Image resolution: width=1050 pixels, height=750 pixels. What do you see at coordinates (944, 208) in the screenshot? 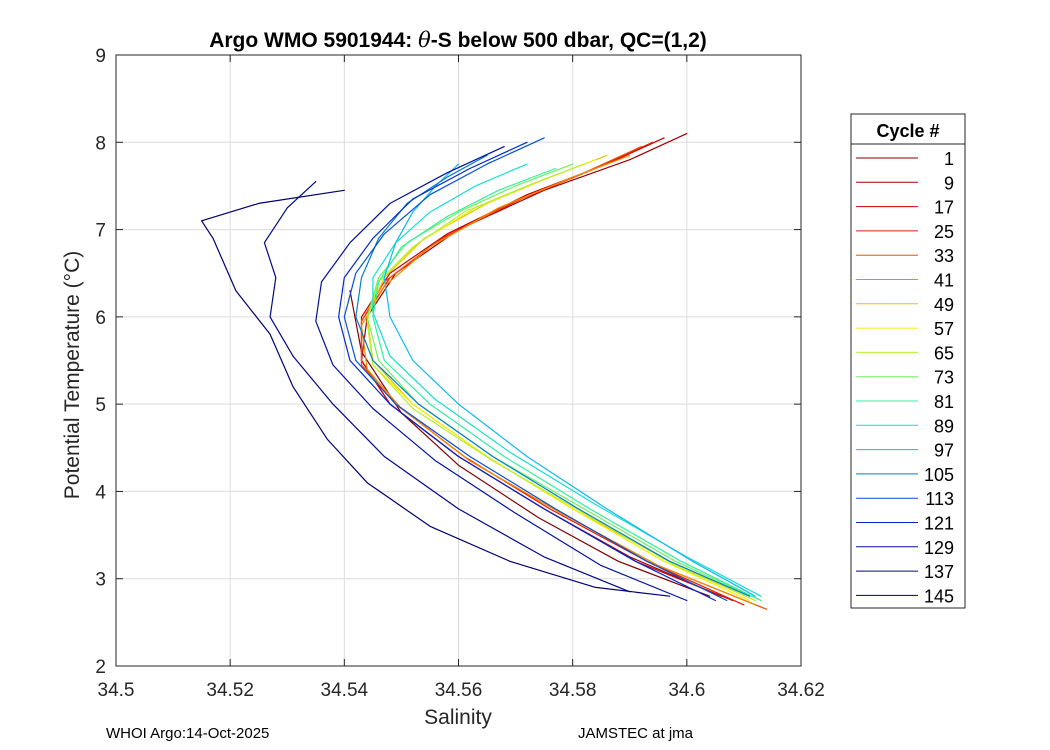
I see `legend-label: 17` at bounding box center [944, 208].